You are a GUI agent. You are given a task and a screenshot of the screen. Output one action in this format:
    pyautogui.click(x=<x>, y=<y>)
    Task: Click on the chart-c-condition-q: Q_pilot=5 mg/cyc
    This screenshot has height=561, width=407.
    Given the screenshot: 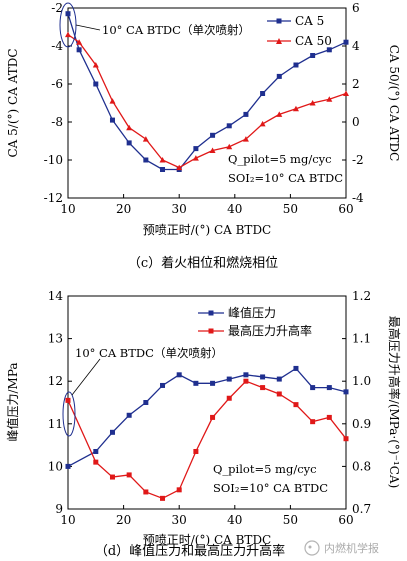 What is the action you would take?
    pyautogui.click(x=280, y=159)
    